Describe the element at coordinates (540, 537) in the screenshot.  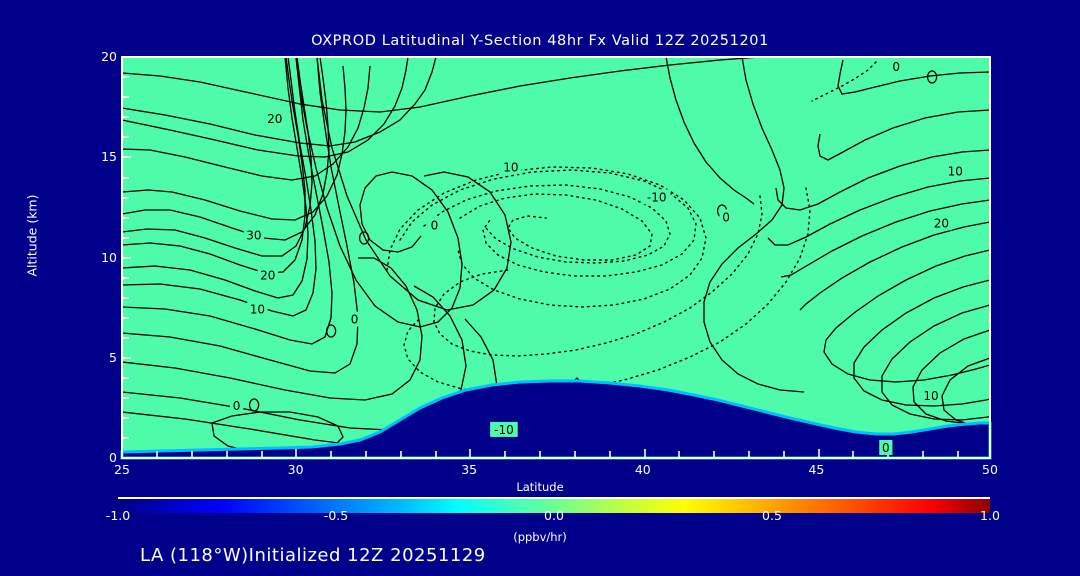
I see `colorbar-unit-label: (ppbv/hr)` at that location.